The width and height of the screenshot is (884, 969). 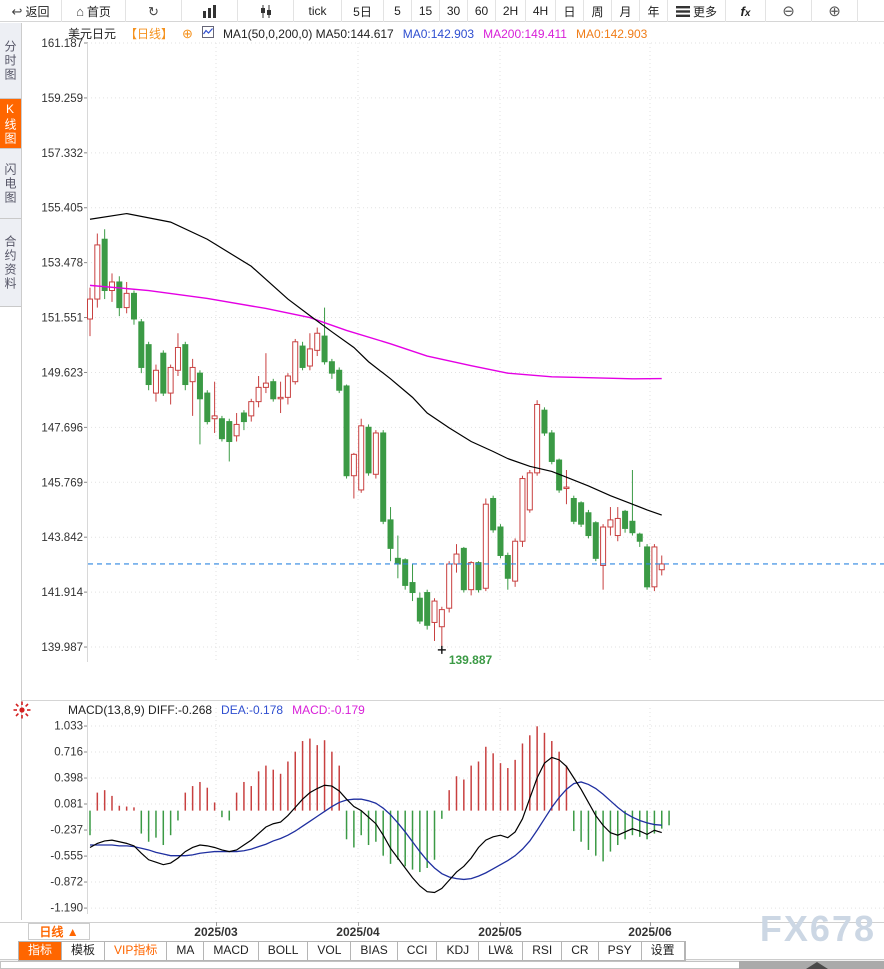 I want to click on low-price-annotation: 139.887, so click(x=471, y=660).